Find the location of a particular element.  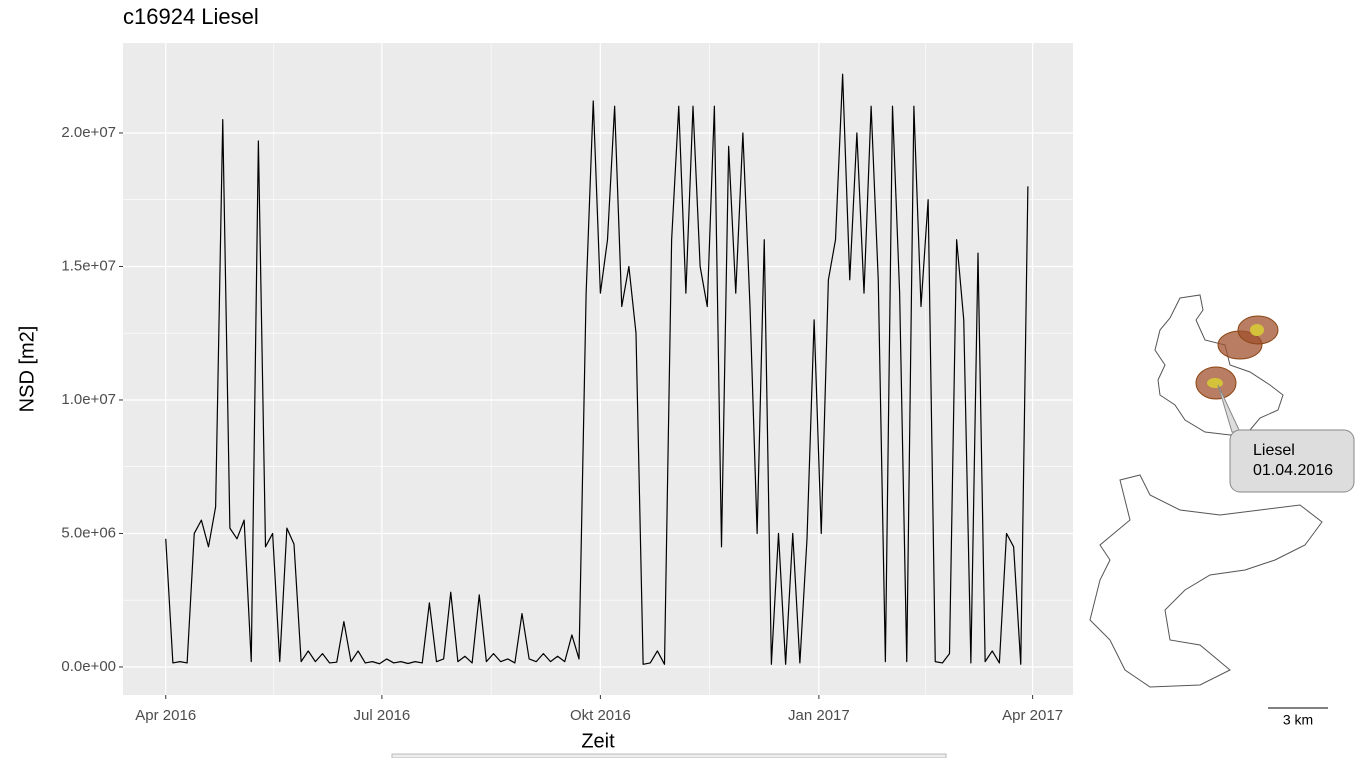

y-tick-label: 2.0e+07 is located at coordinates (88, 132).